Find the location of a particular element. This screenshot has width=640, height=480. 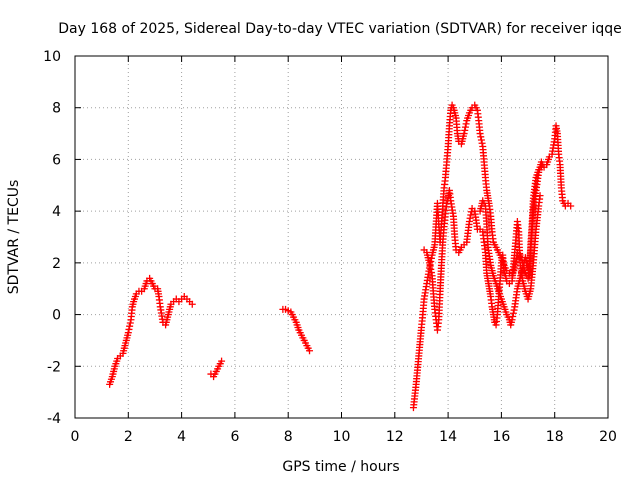

y-tick-label: -2 is located at coordinates (54, 367).